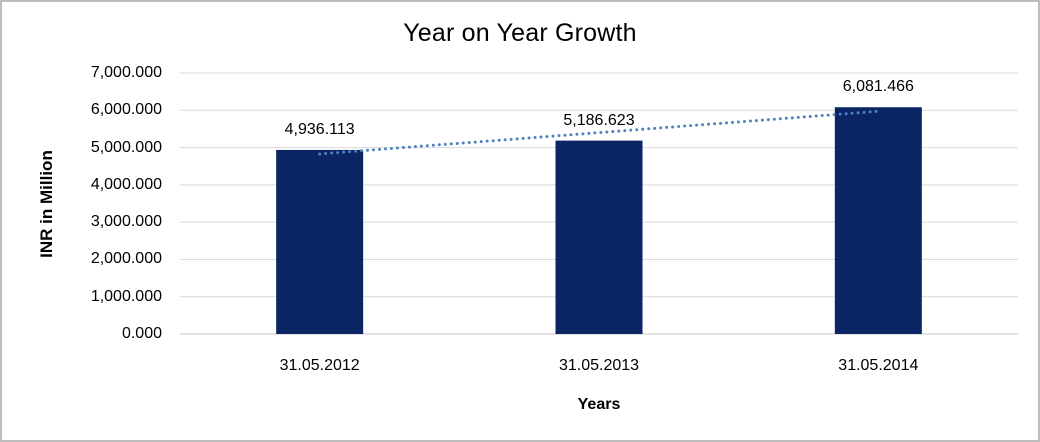 The image size is (1040, 442). What do you see at coordinates (126, 296) in the screenshot?
I see `y-tick-label: 1,000.000` at bounding box center [126, 296].